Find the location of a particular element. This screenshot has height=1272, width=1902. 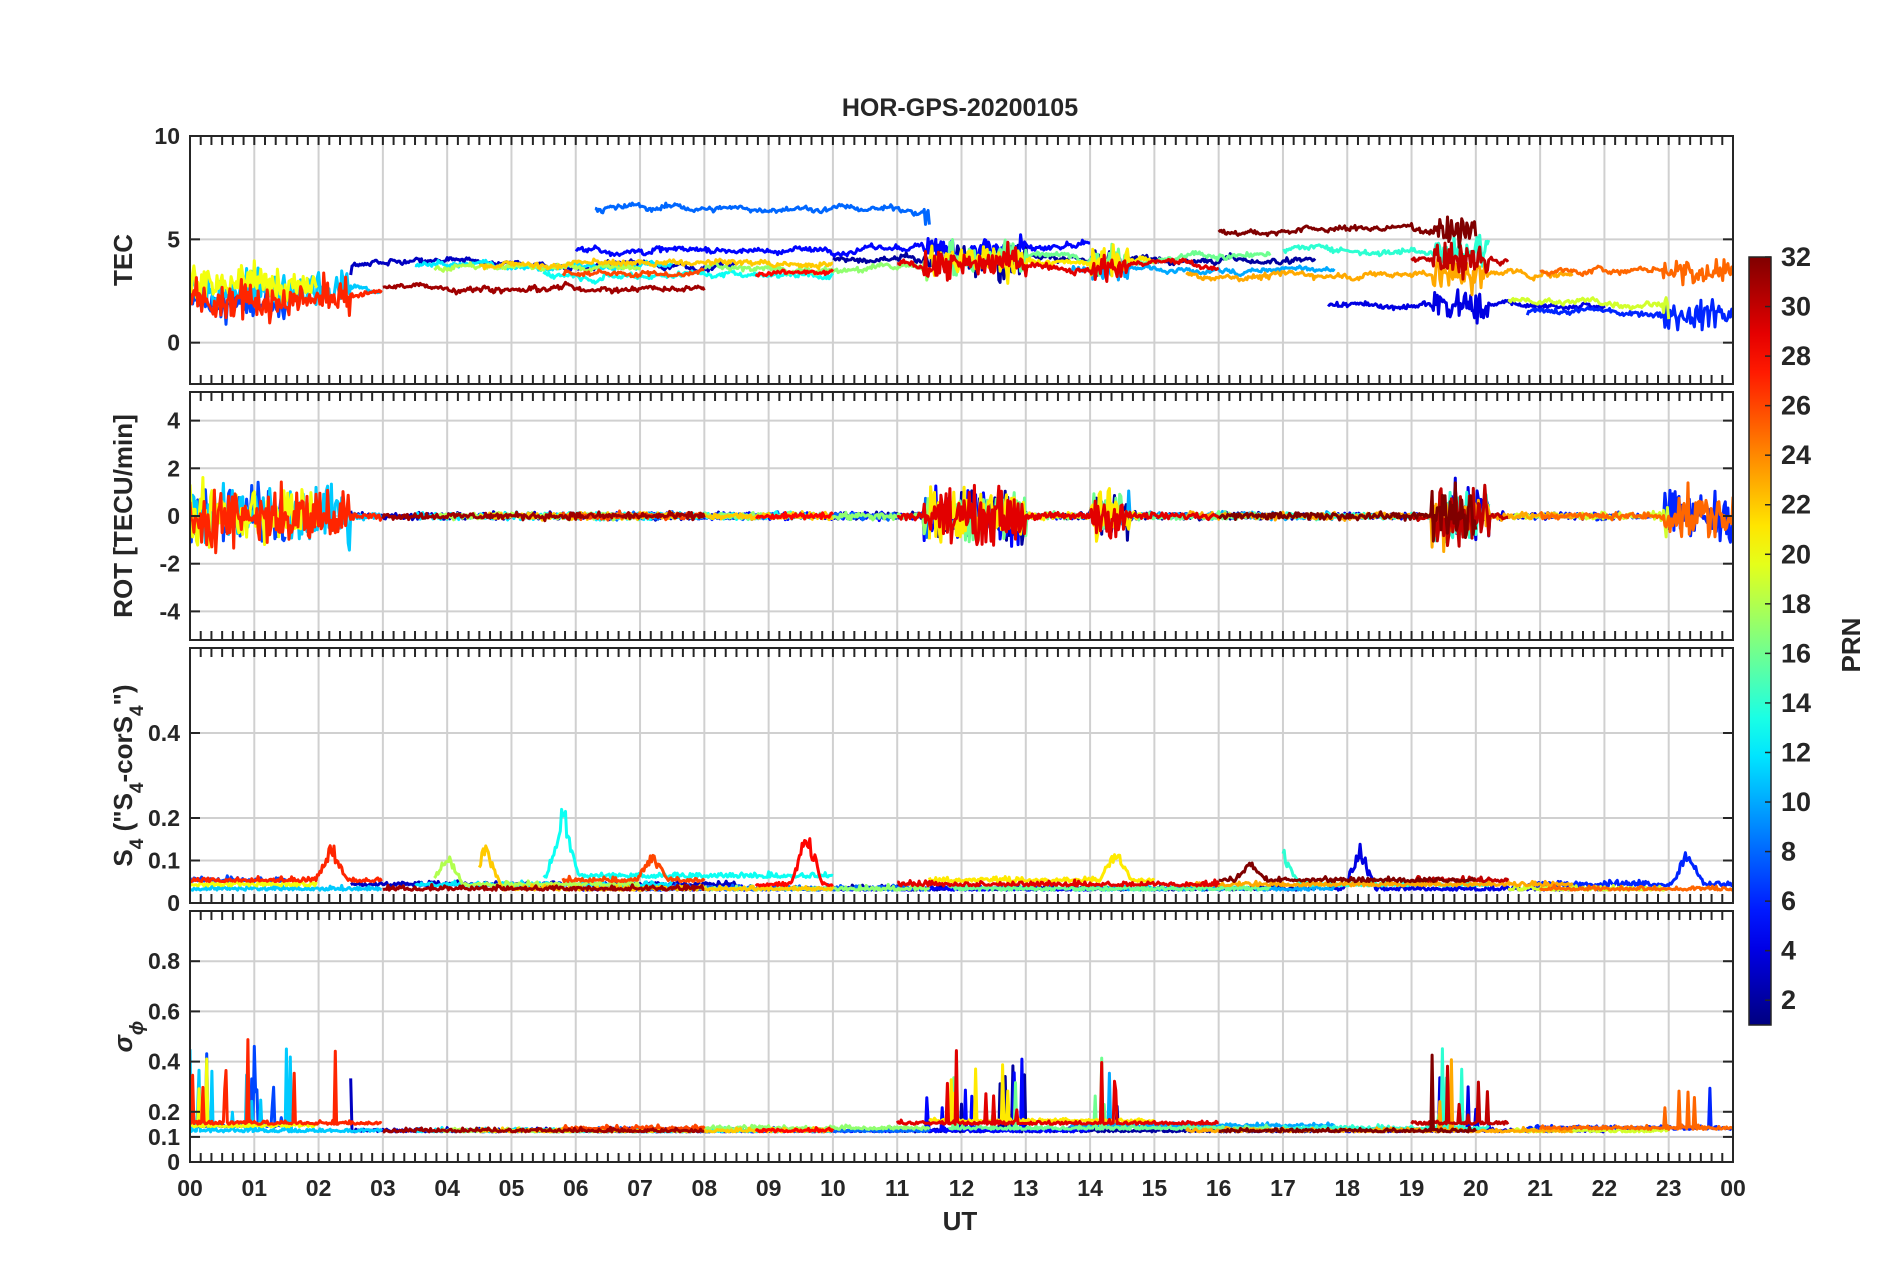

colorbar-tick-label: 10 is located at coordinates (1796, 802).